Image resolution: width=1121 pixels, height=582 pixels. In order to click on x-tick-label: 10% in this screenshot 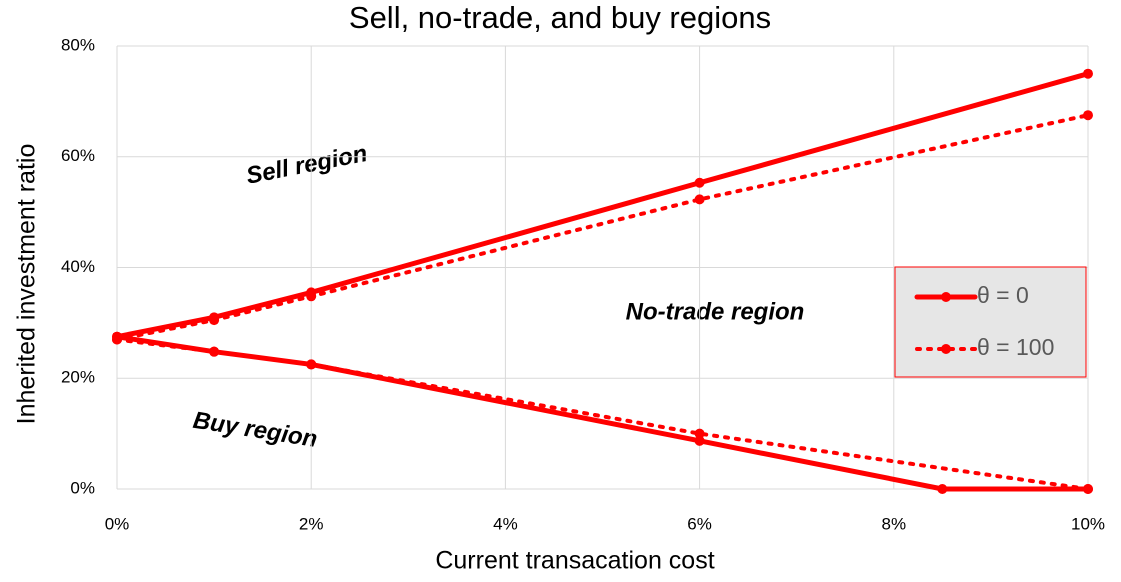, I will do `click(1088, 523)`.